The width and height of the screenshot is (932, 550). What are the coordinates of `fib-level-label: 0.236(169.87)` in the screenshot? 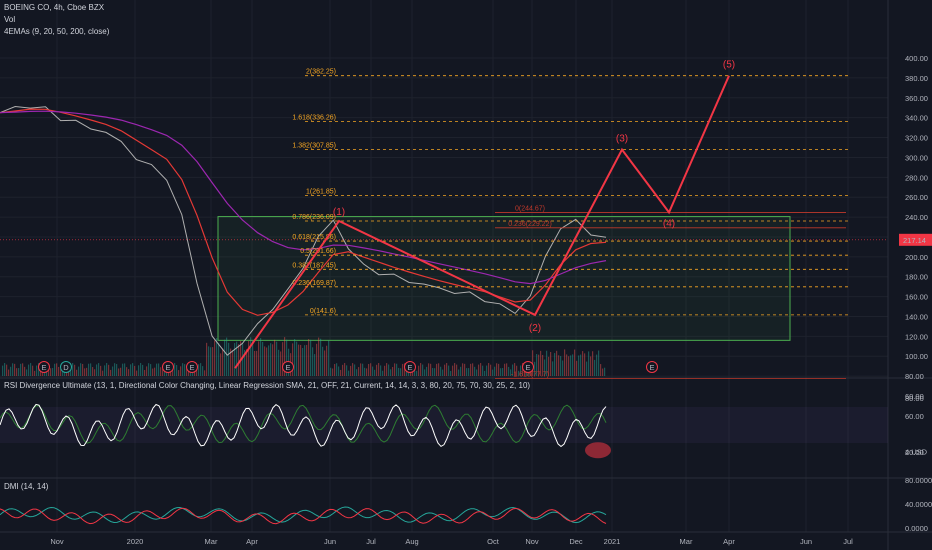 It's located at (314, 283).